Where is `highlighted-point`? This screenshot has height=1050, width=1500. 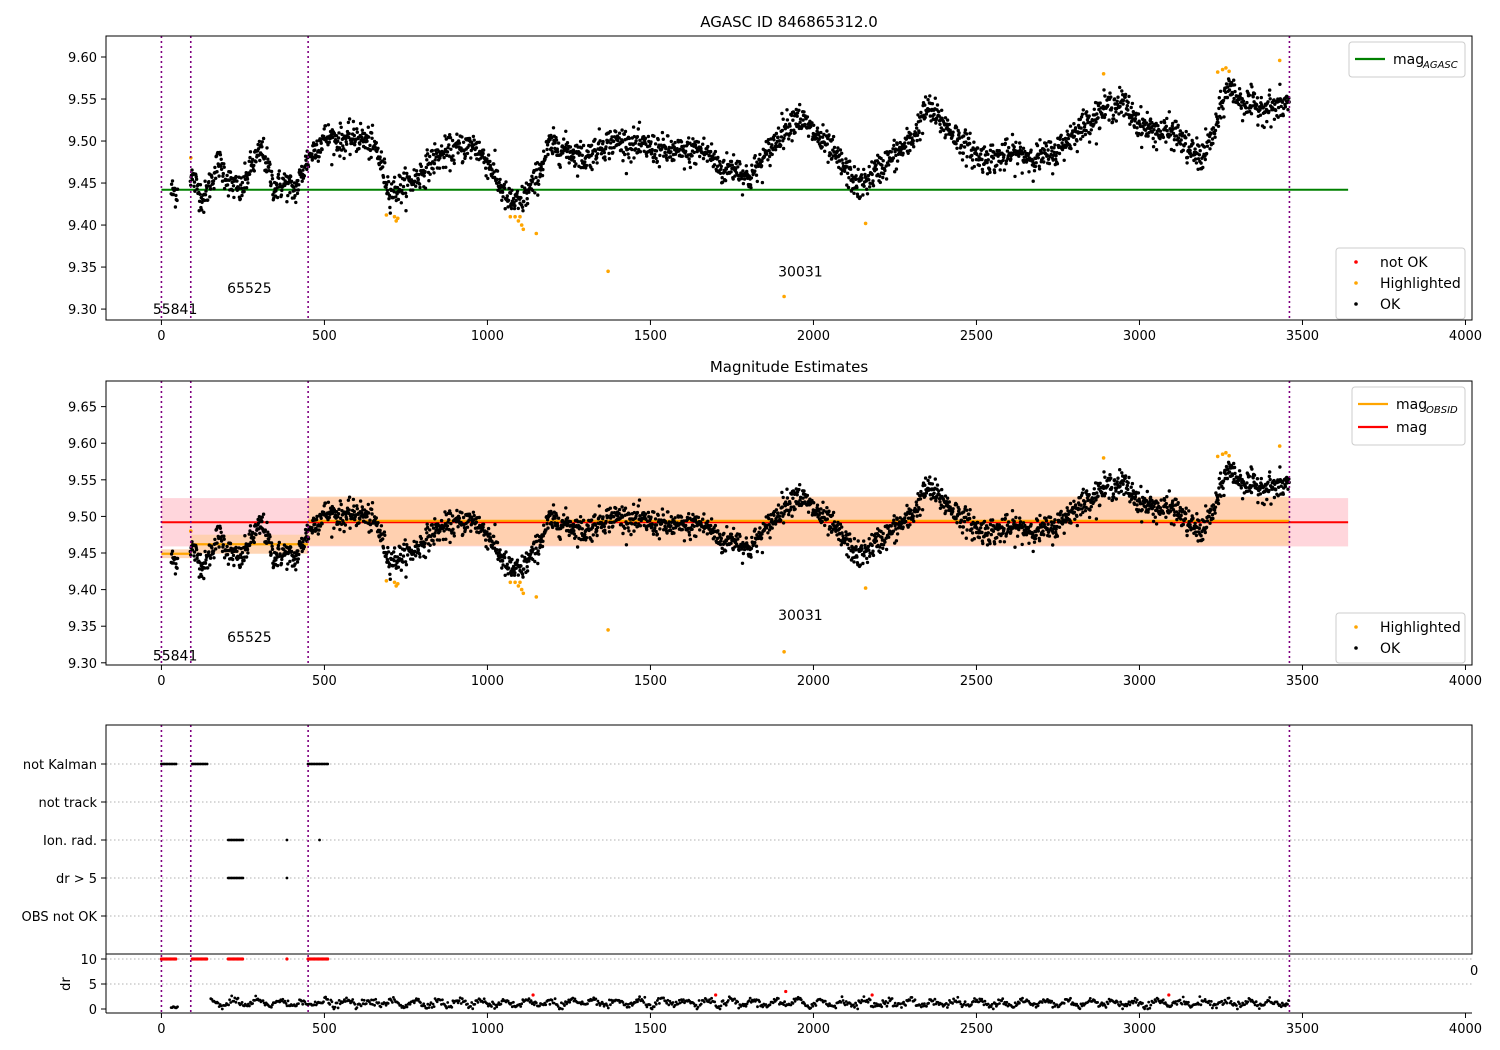 highlighted-point is located at coordinates (394, 216).